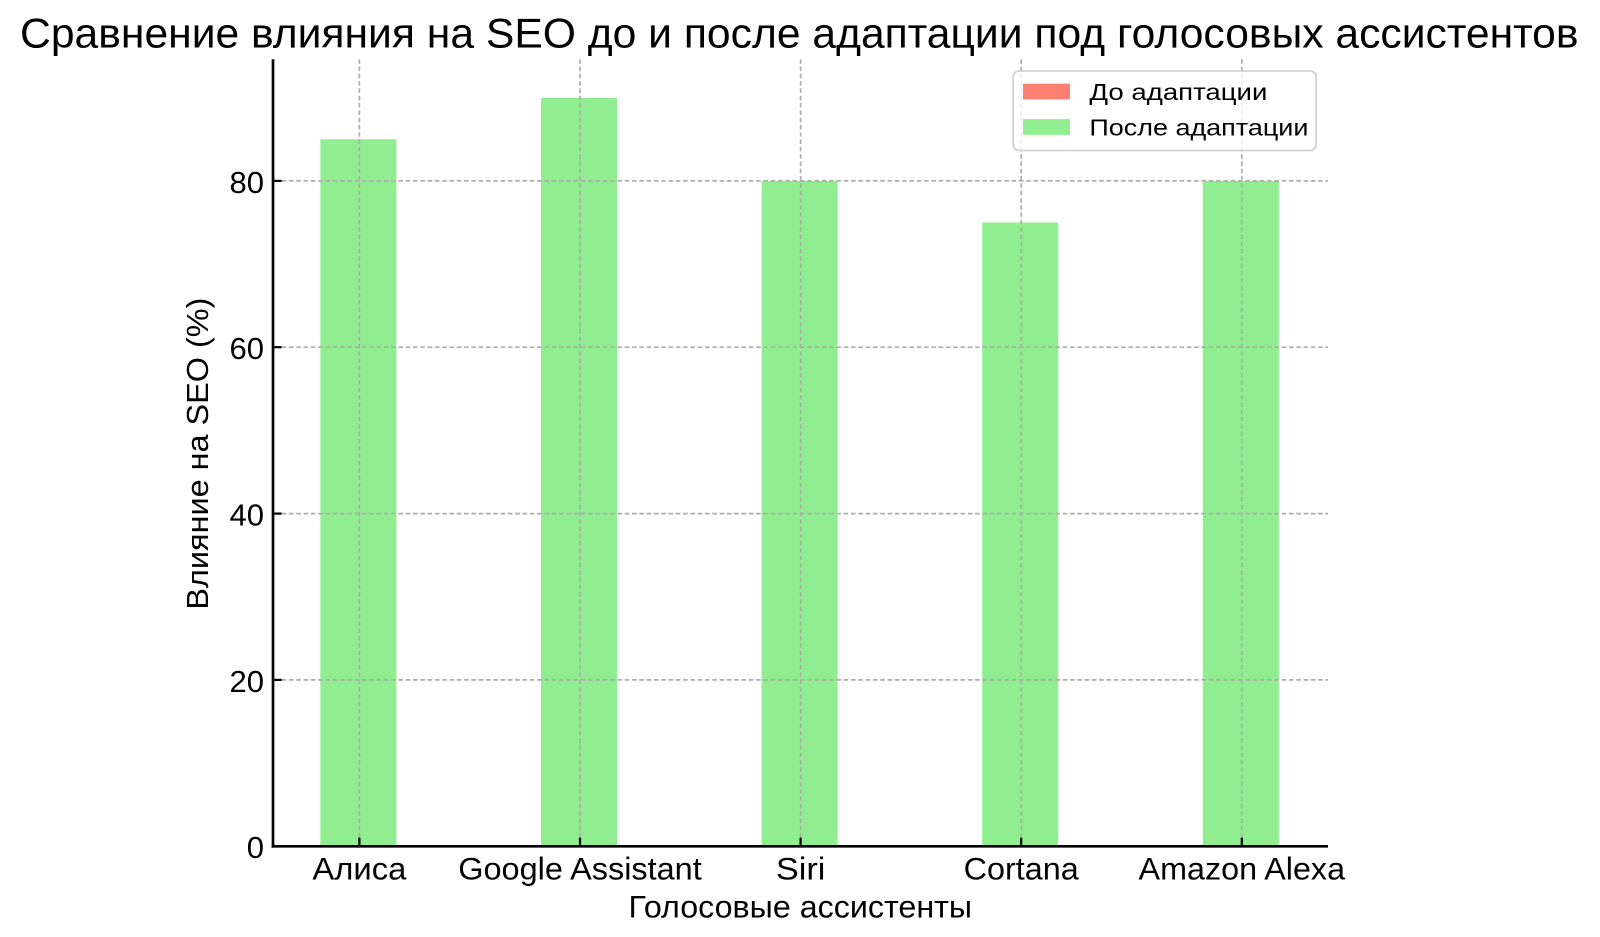 Image resolution: width=1600 pixels, height=937 pixels. Describe the element at coordinates (197, 454) in the screenshot. I see `svg-text: Влияние на SEO (%)` at that location.